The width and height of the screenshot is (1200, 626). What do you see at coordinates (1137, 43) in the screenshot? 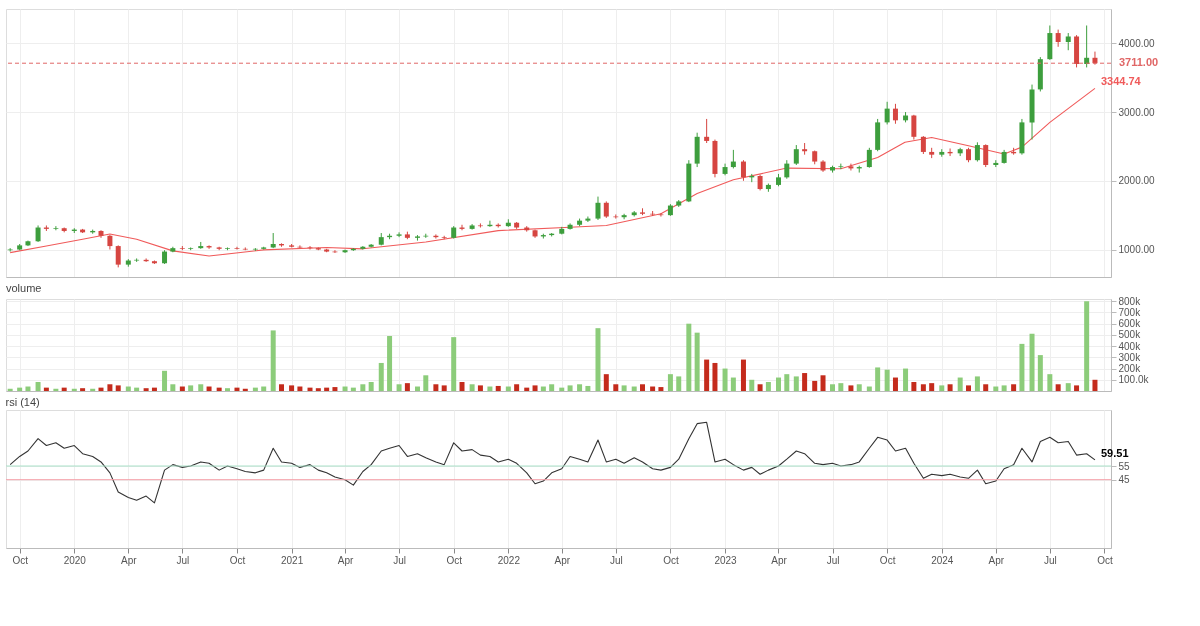
I see `y-tick-label: 4000.00` at bounding box center [1137, 43].